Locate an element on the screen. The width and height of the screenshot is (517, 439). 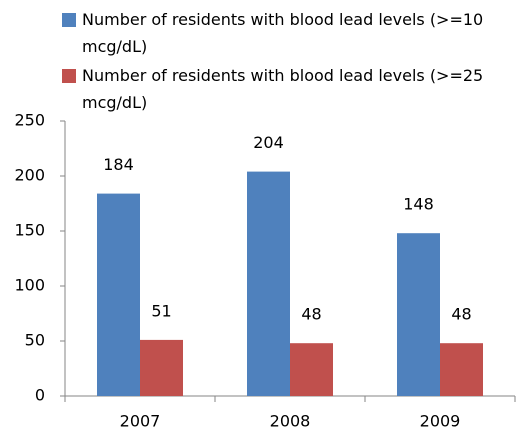
y-tick-label: 100 is located at coordinates (29, 285).